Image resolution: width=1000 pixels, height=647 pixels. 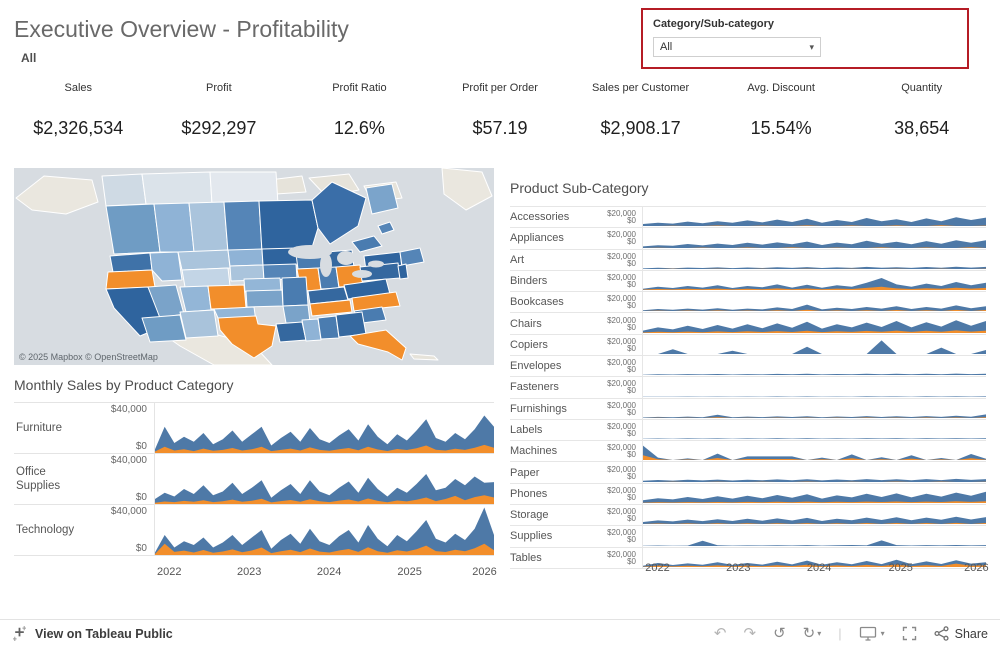 I want to click on area-chart-supplies, so click(x=814, y=536).